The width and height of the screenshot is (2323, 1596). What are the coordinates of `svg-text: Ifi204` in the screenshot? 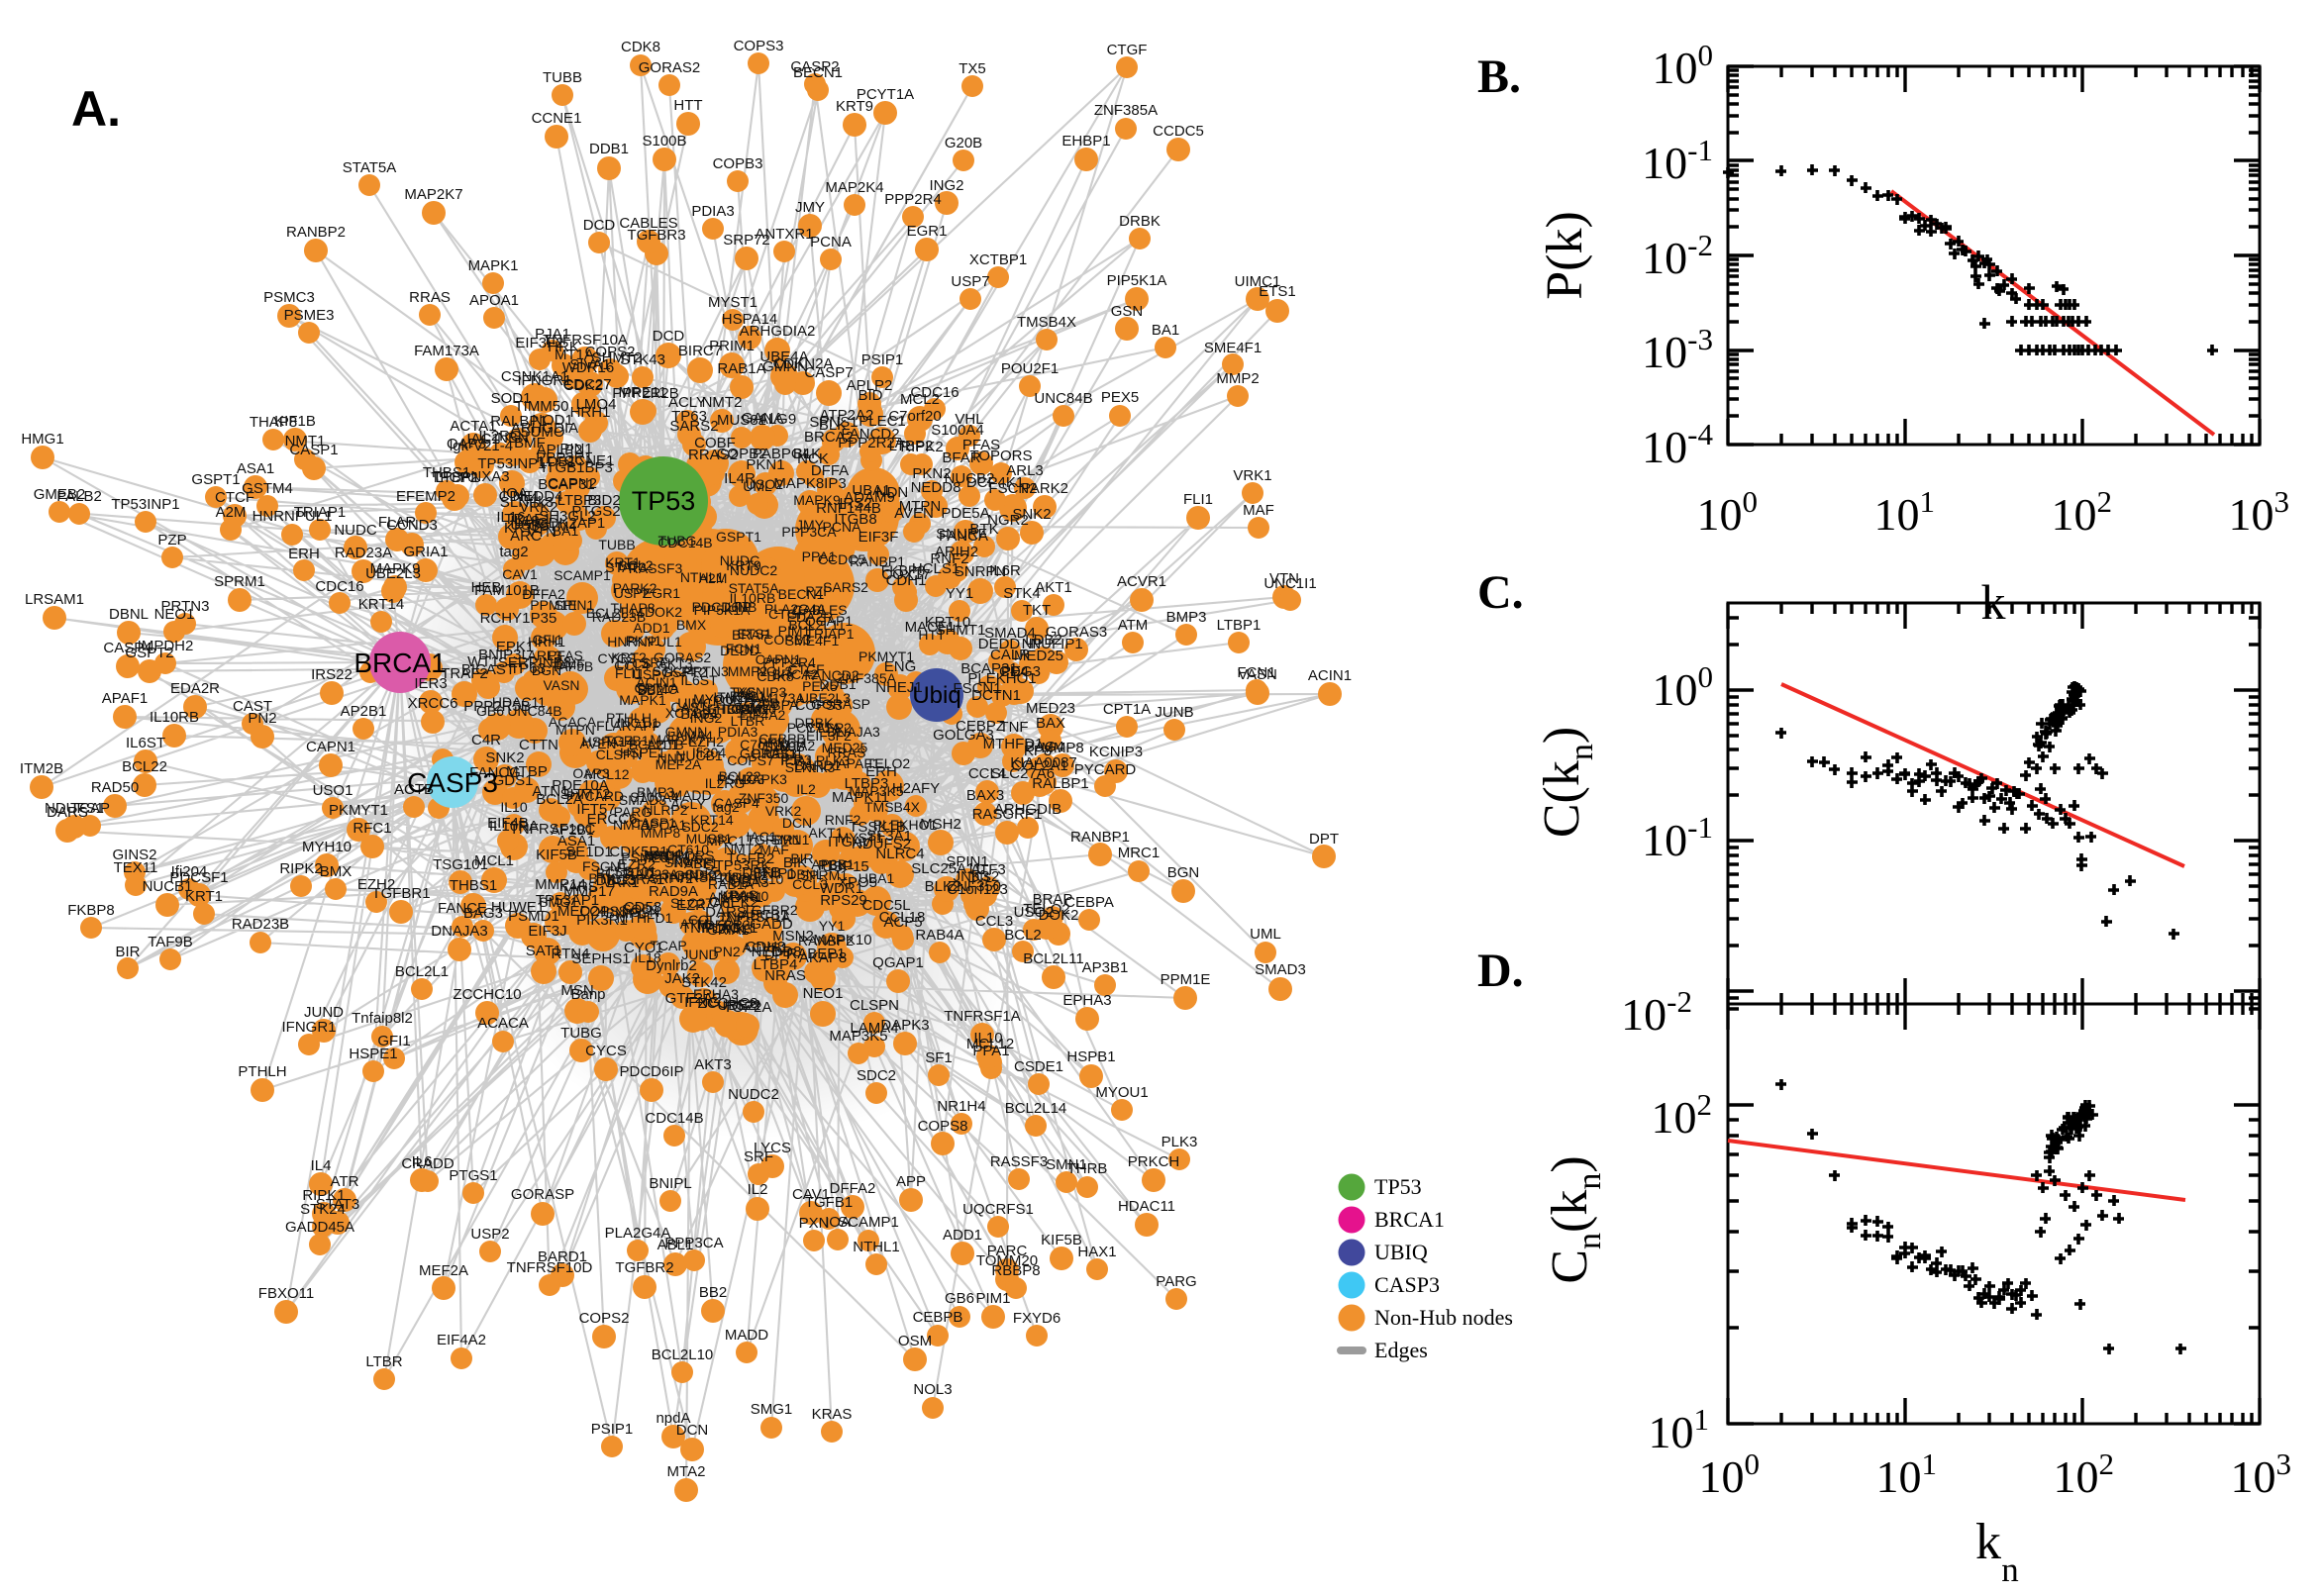 It's located at (189, 871).